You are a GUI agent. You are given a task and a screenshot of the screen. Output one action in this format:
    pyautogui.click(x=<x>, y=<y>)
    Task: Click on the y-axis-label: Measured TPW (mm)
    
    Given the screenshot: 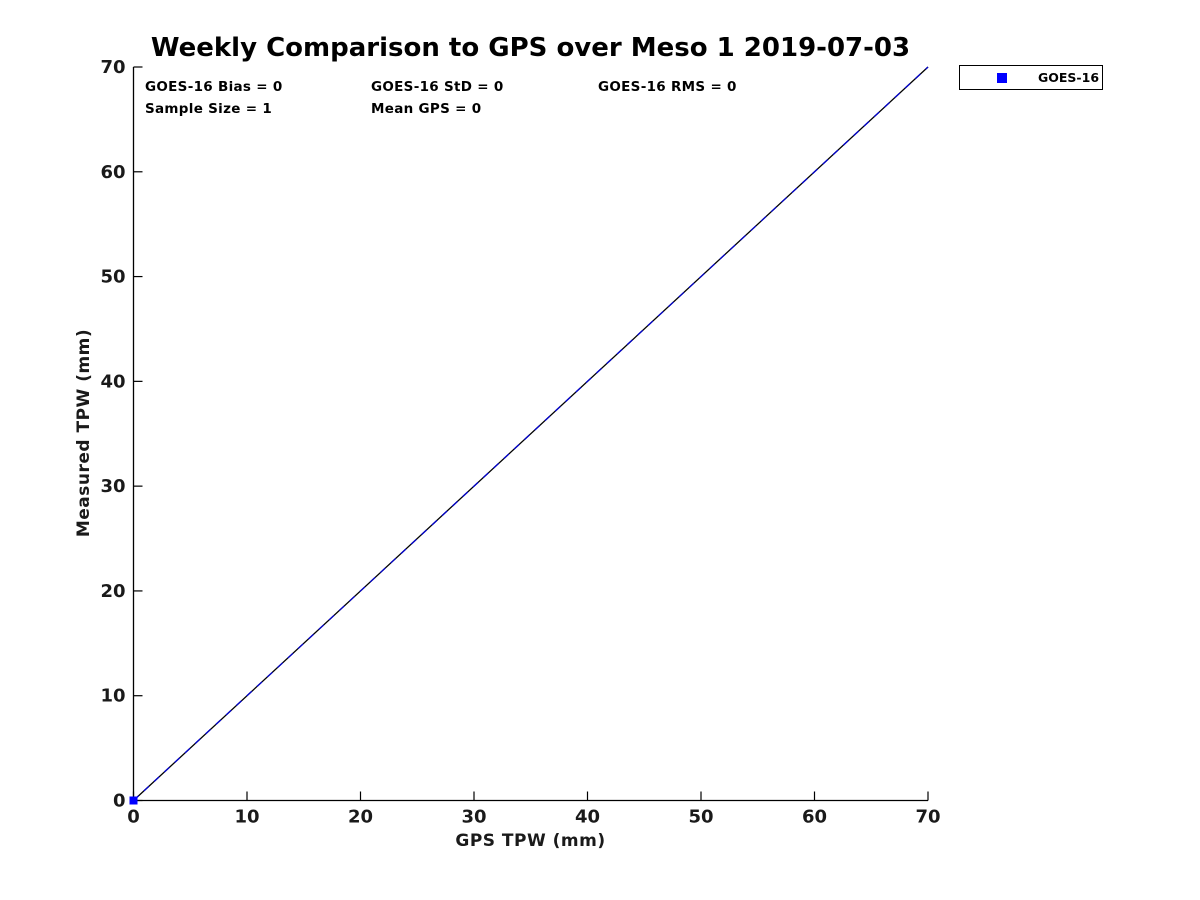 What is the action you would take?
    pyautogui.click(x=84, y=433)
    